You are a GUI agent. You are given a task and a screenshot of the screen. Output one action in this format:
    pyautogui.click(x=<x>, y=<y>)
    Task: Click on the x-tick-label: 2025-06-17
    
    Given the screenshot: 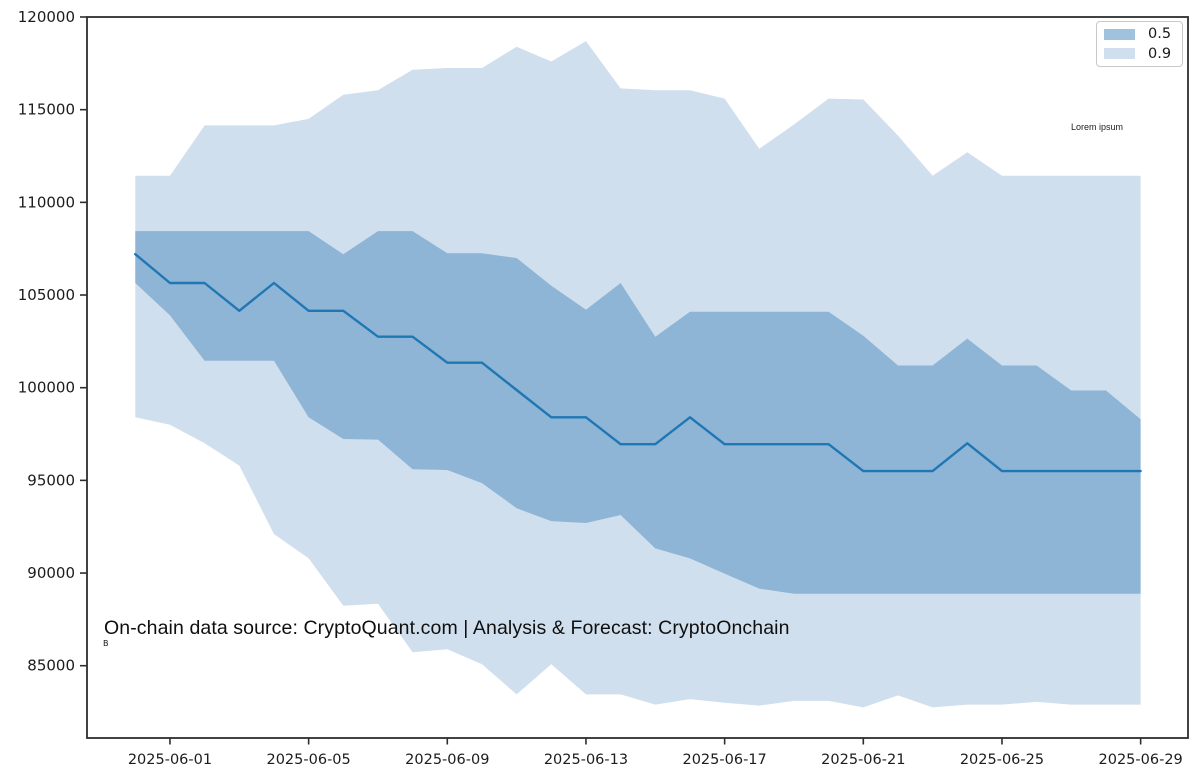 What is the action you would take?
    pyautogui.click(x=724, y=760)
    